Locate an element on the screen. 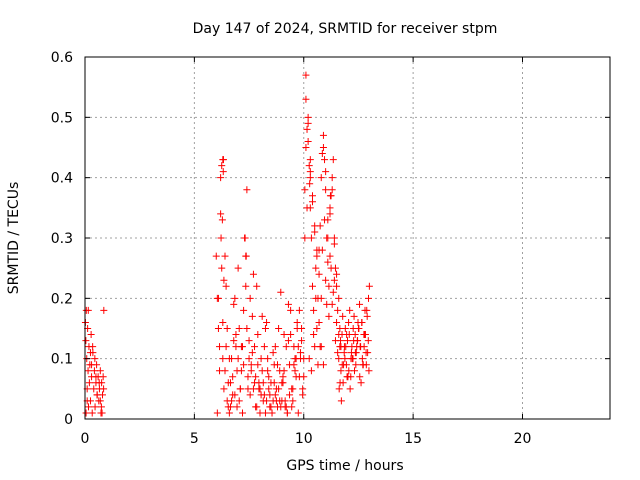 This screenshot has width=640, height=480. y-tick-label: 0.3 is located at coordinates (62, 239).